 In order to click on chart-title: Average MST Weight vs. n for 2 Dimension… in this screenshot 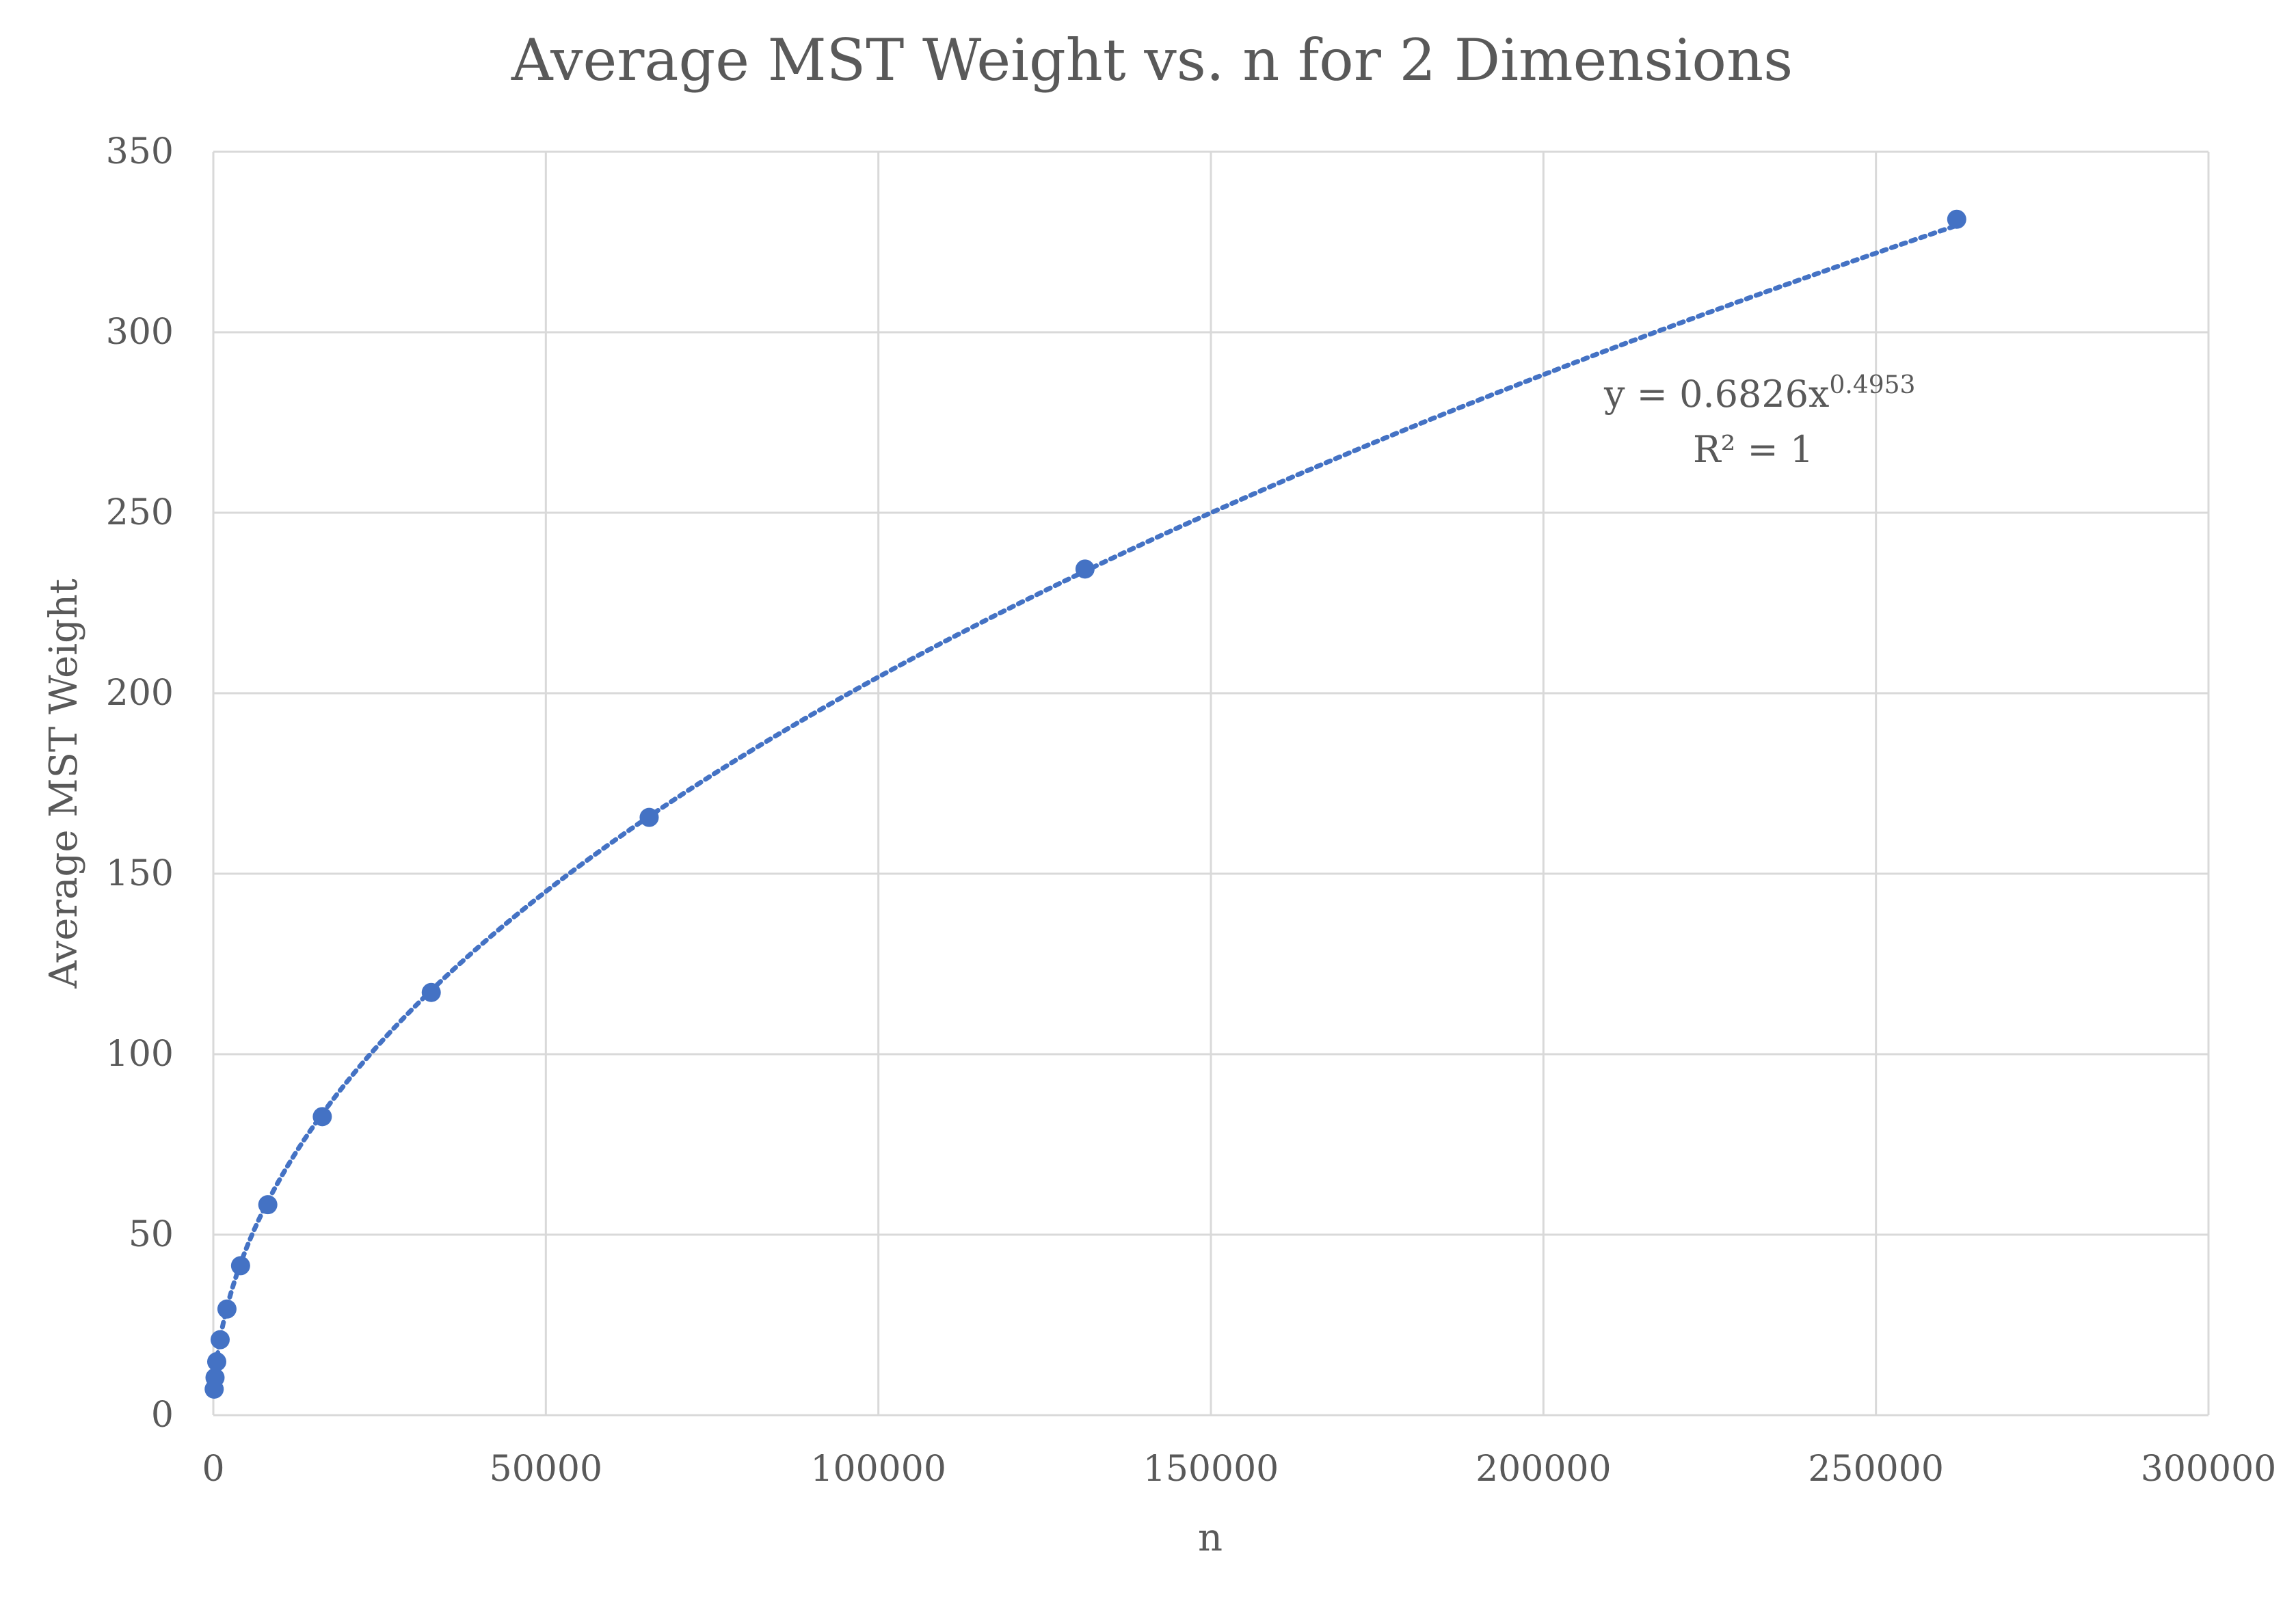, I will do `click(1152, 60)`.